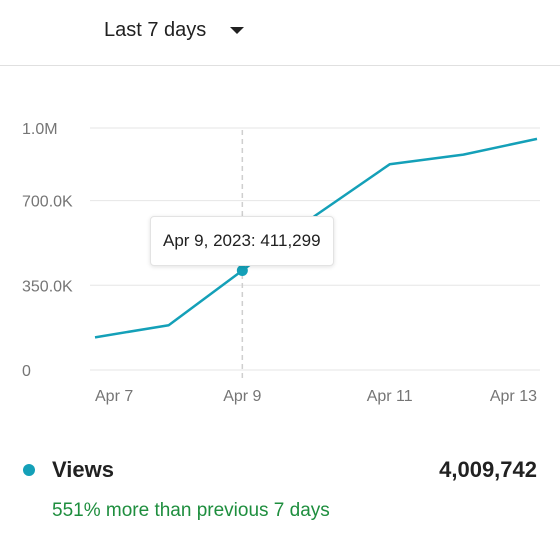 This screenshot has height=560, width=560. What do you see at coordinates (47, 286) in the screenshot?
I see `y-tick-label: 350.0K` at bounding box center [47, 286].